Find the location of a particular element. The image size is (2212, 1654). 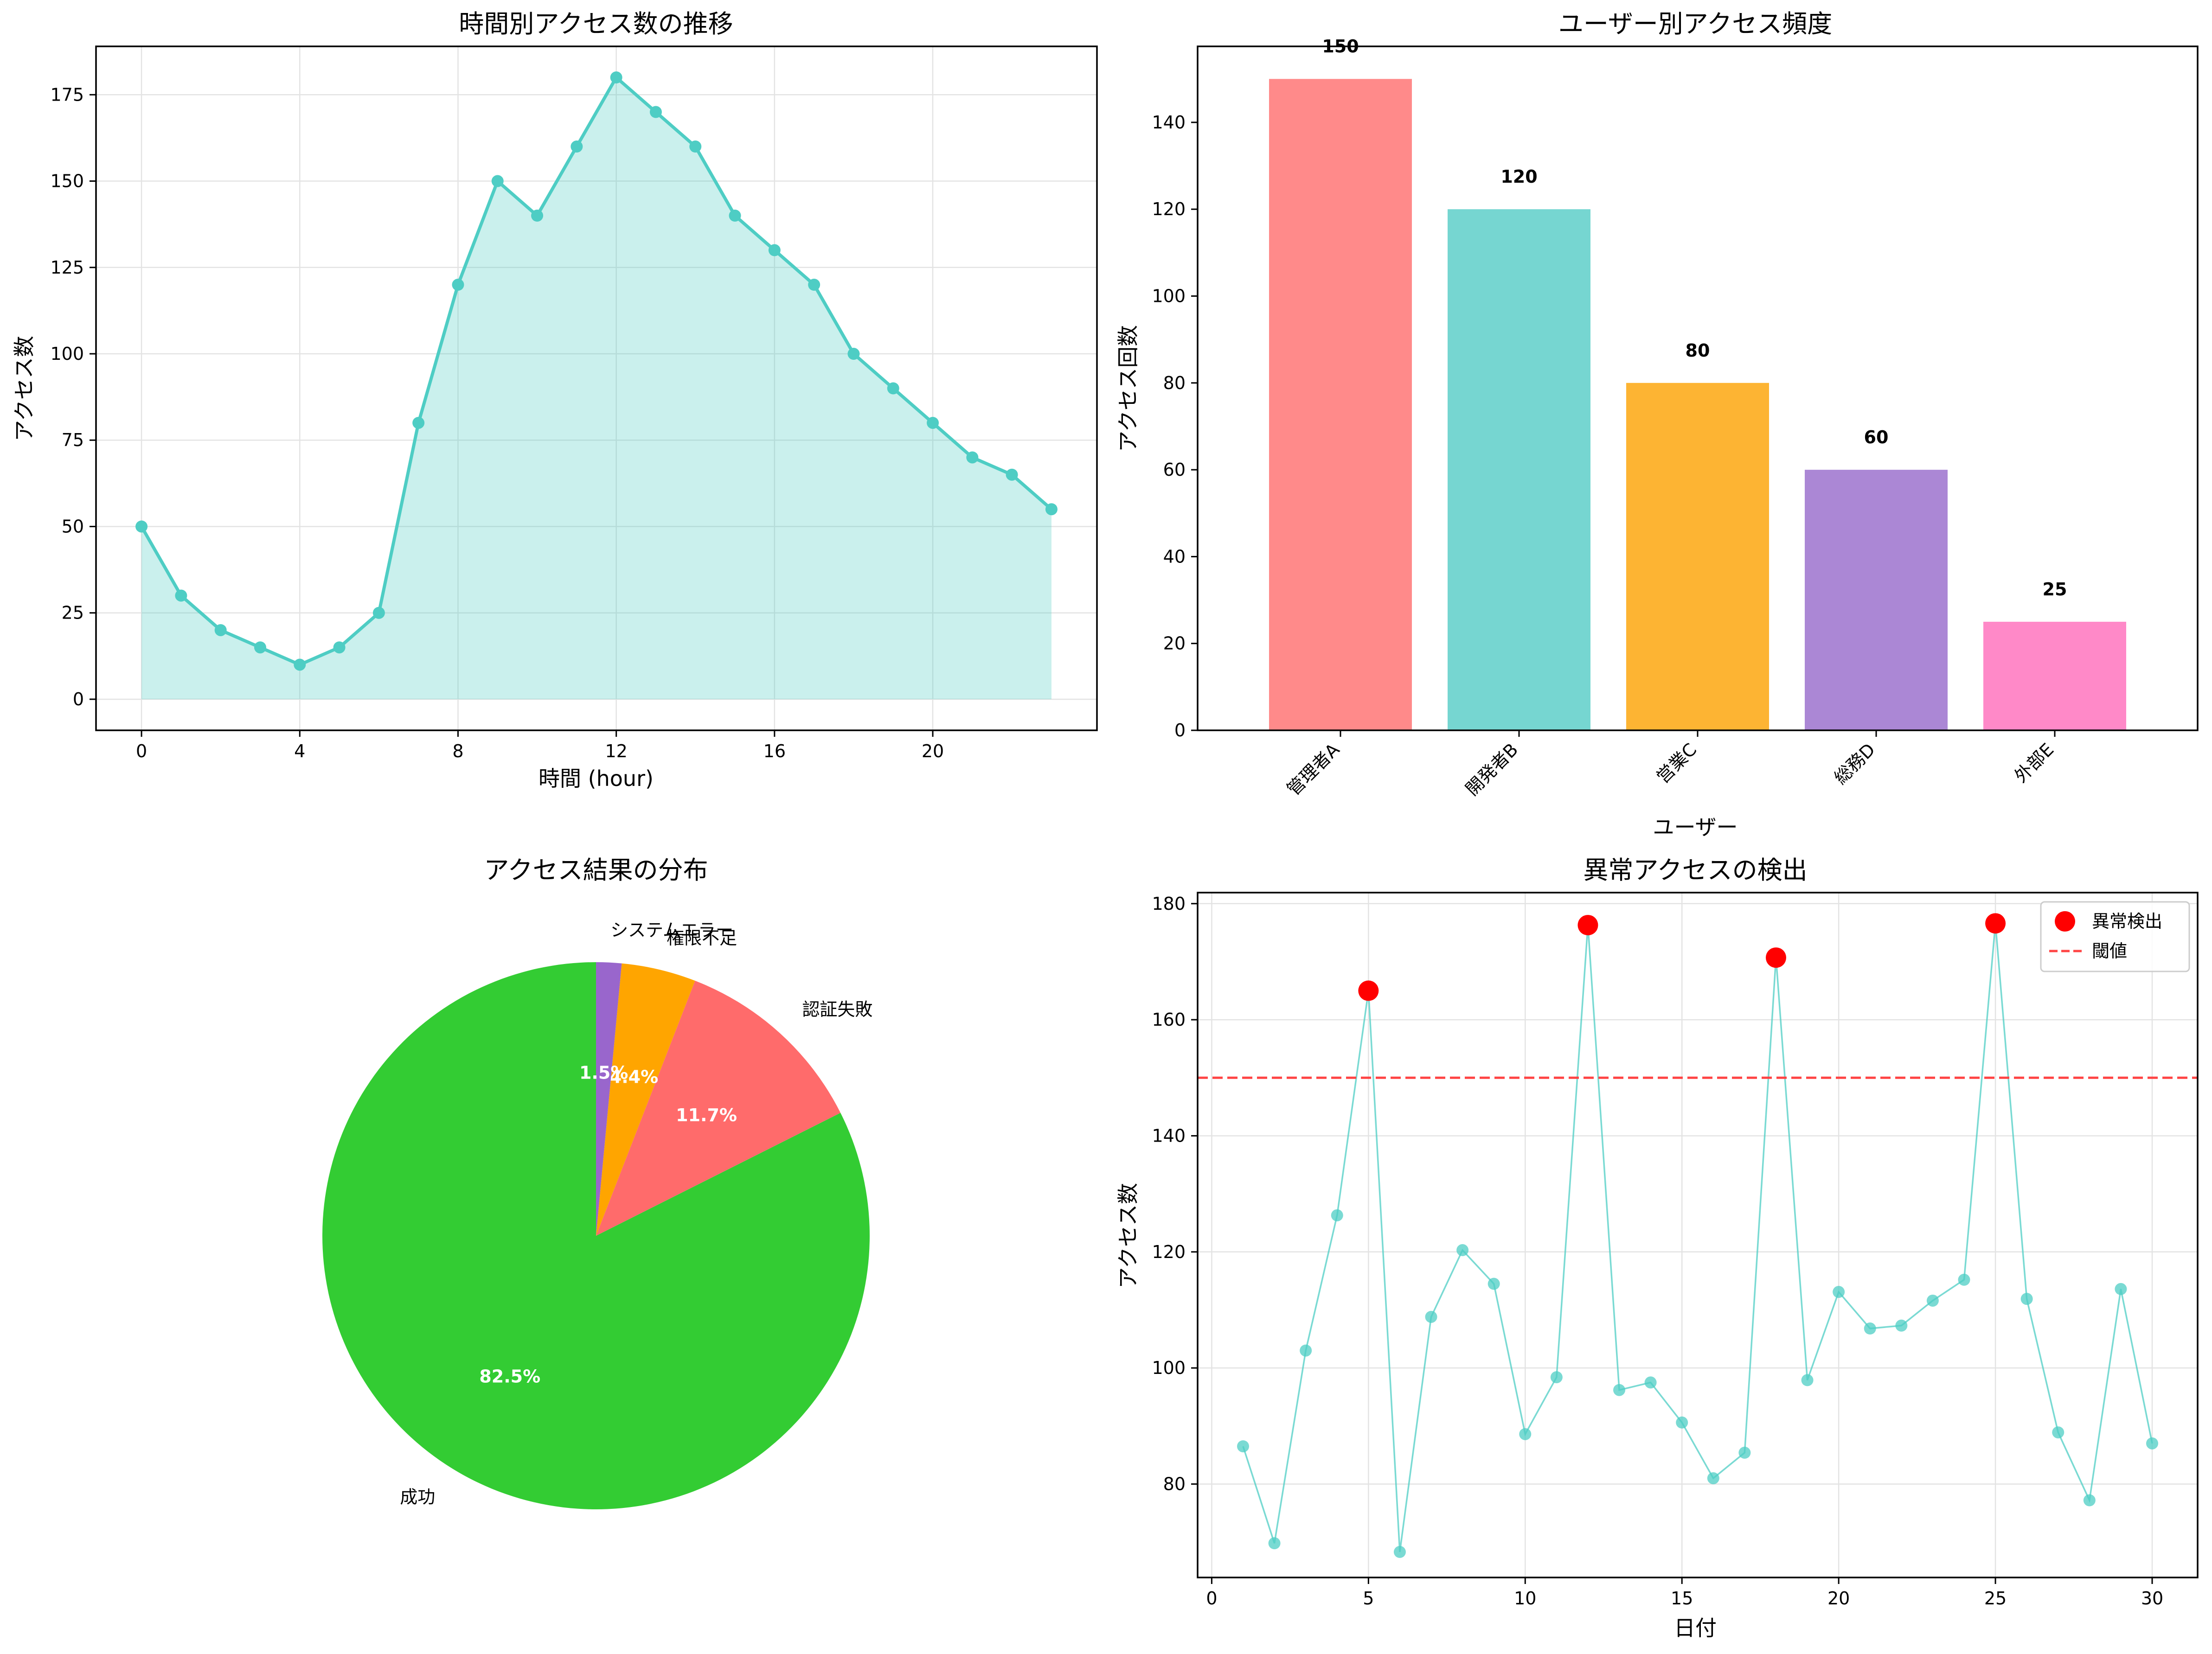

user-bar-value-label: 80 is located at coordinates (1698, 350).